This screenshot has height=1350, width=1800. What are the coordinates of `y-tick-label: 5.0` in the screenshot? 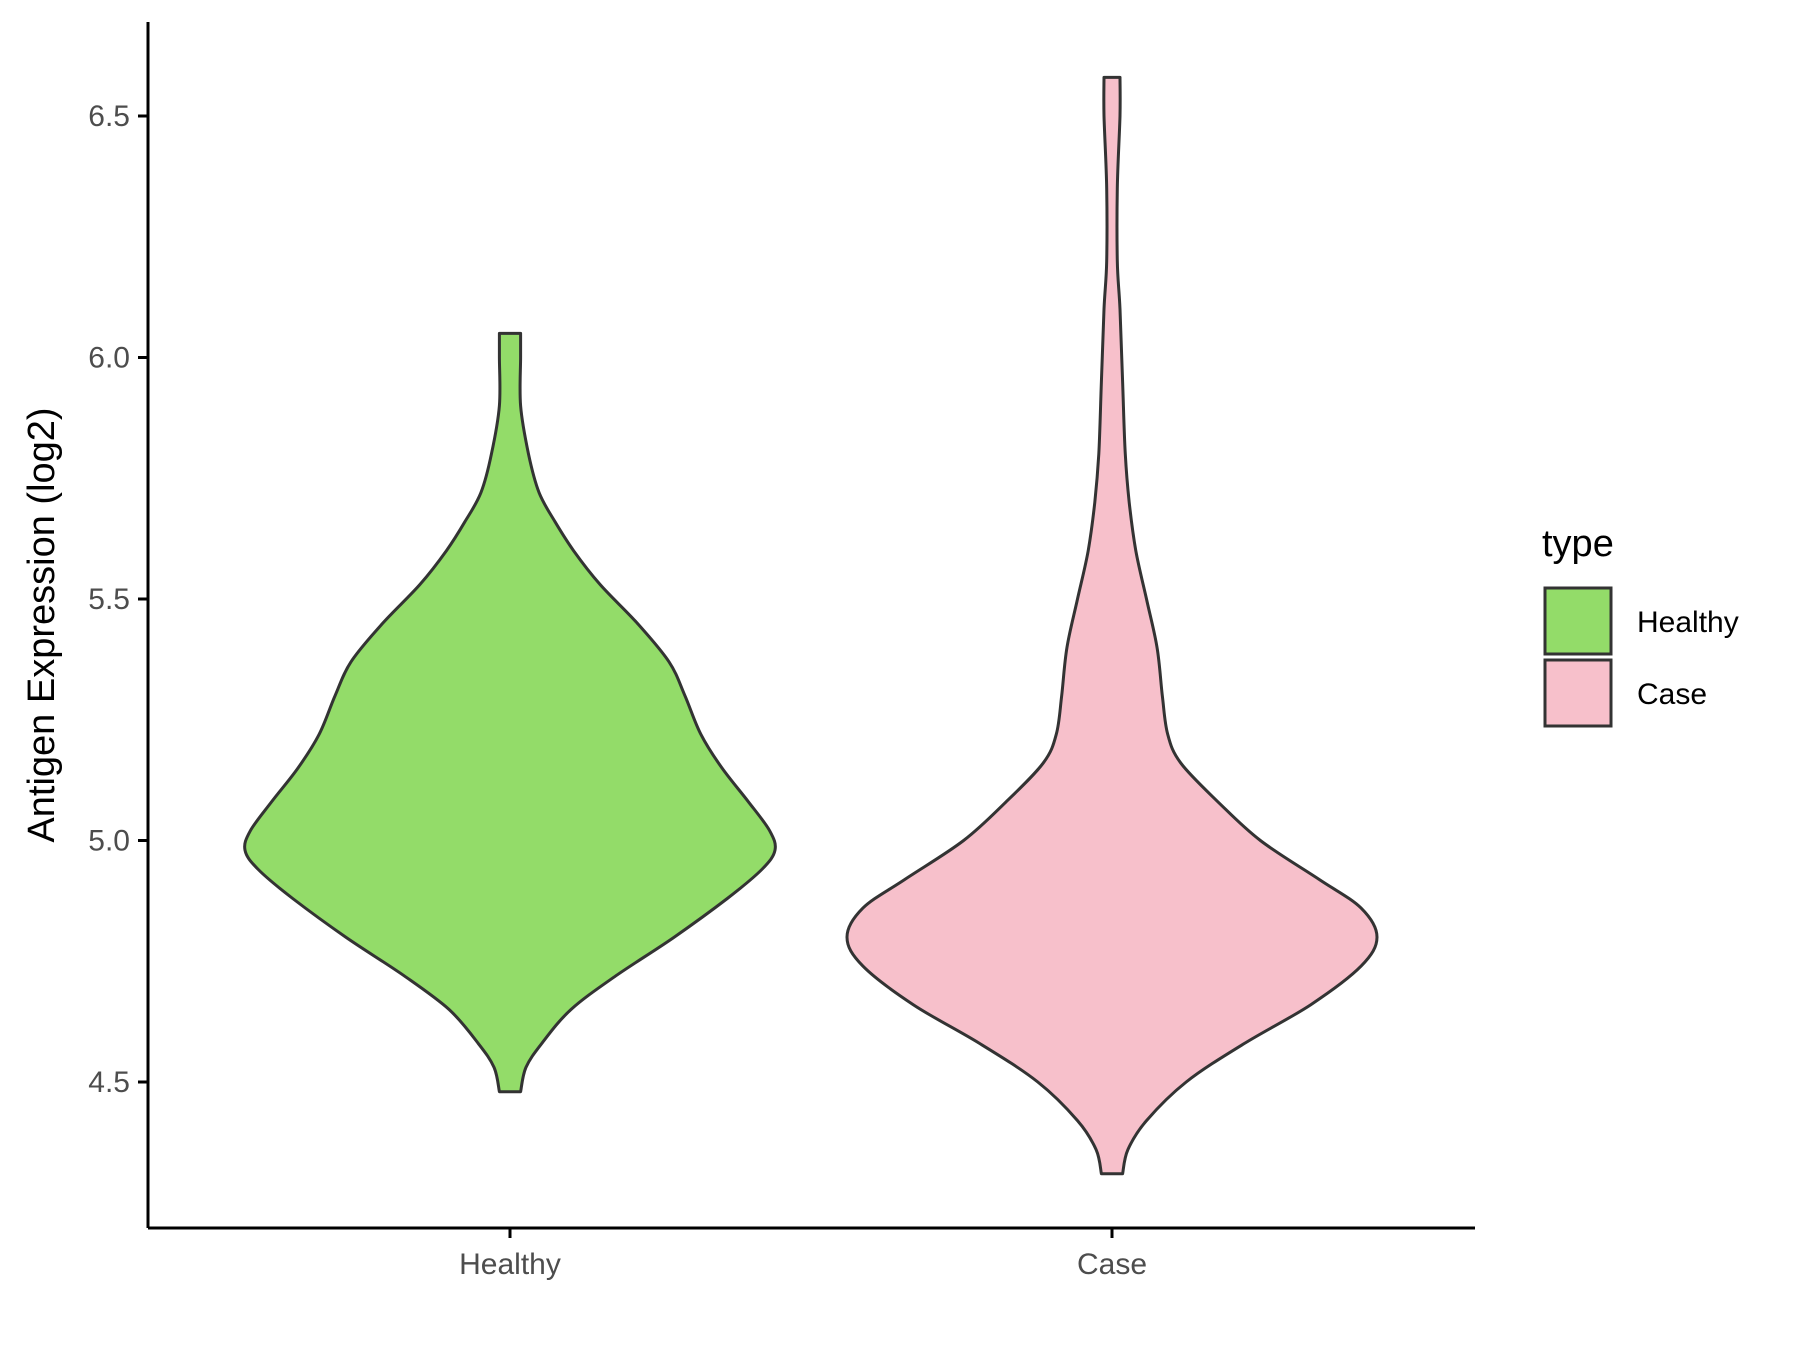 It's located at (109, 841).